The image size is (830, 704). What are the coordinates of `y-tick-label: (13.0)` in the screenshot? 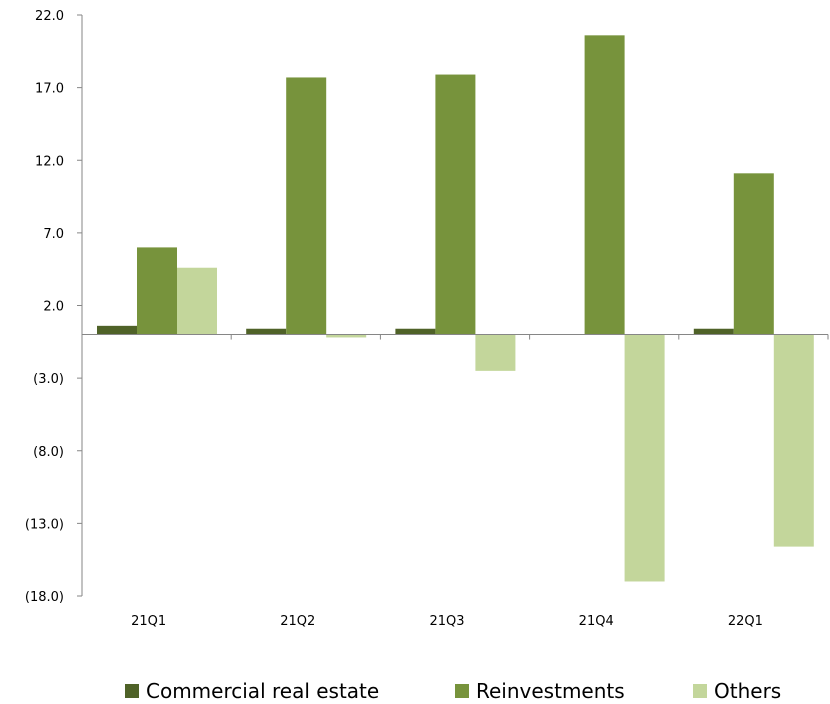 It's located at (44, 524).